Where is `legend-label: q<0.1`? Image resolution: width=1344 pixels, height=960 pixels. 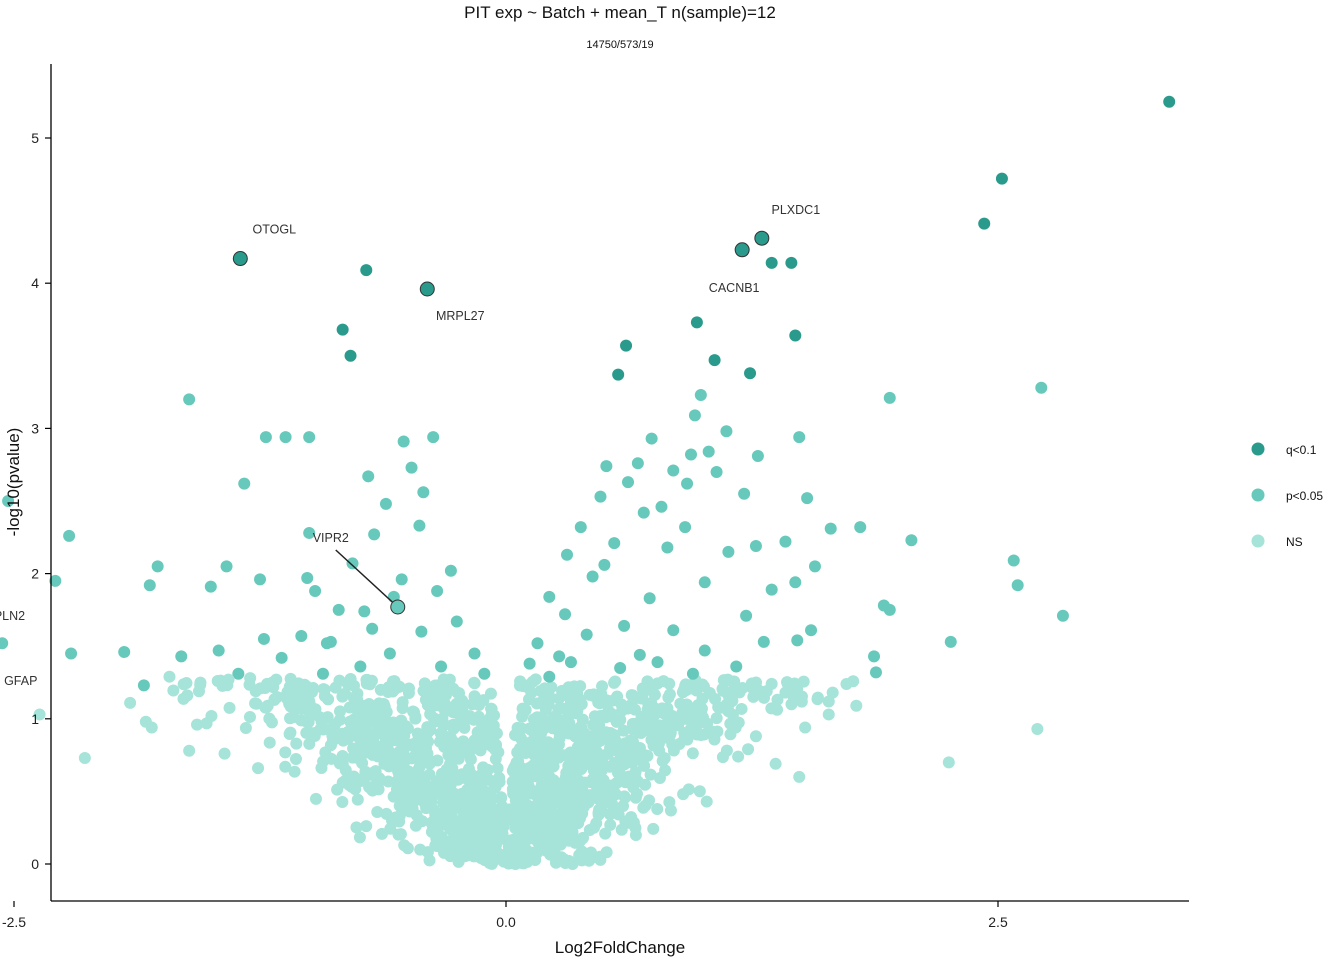
legend-label: q<0.1 is located at coordinates (1301, 450).